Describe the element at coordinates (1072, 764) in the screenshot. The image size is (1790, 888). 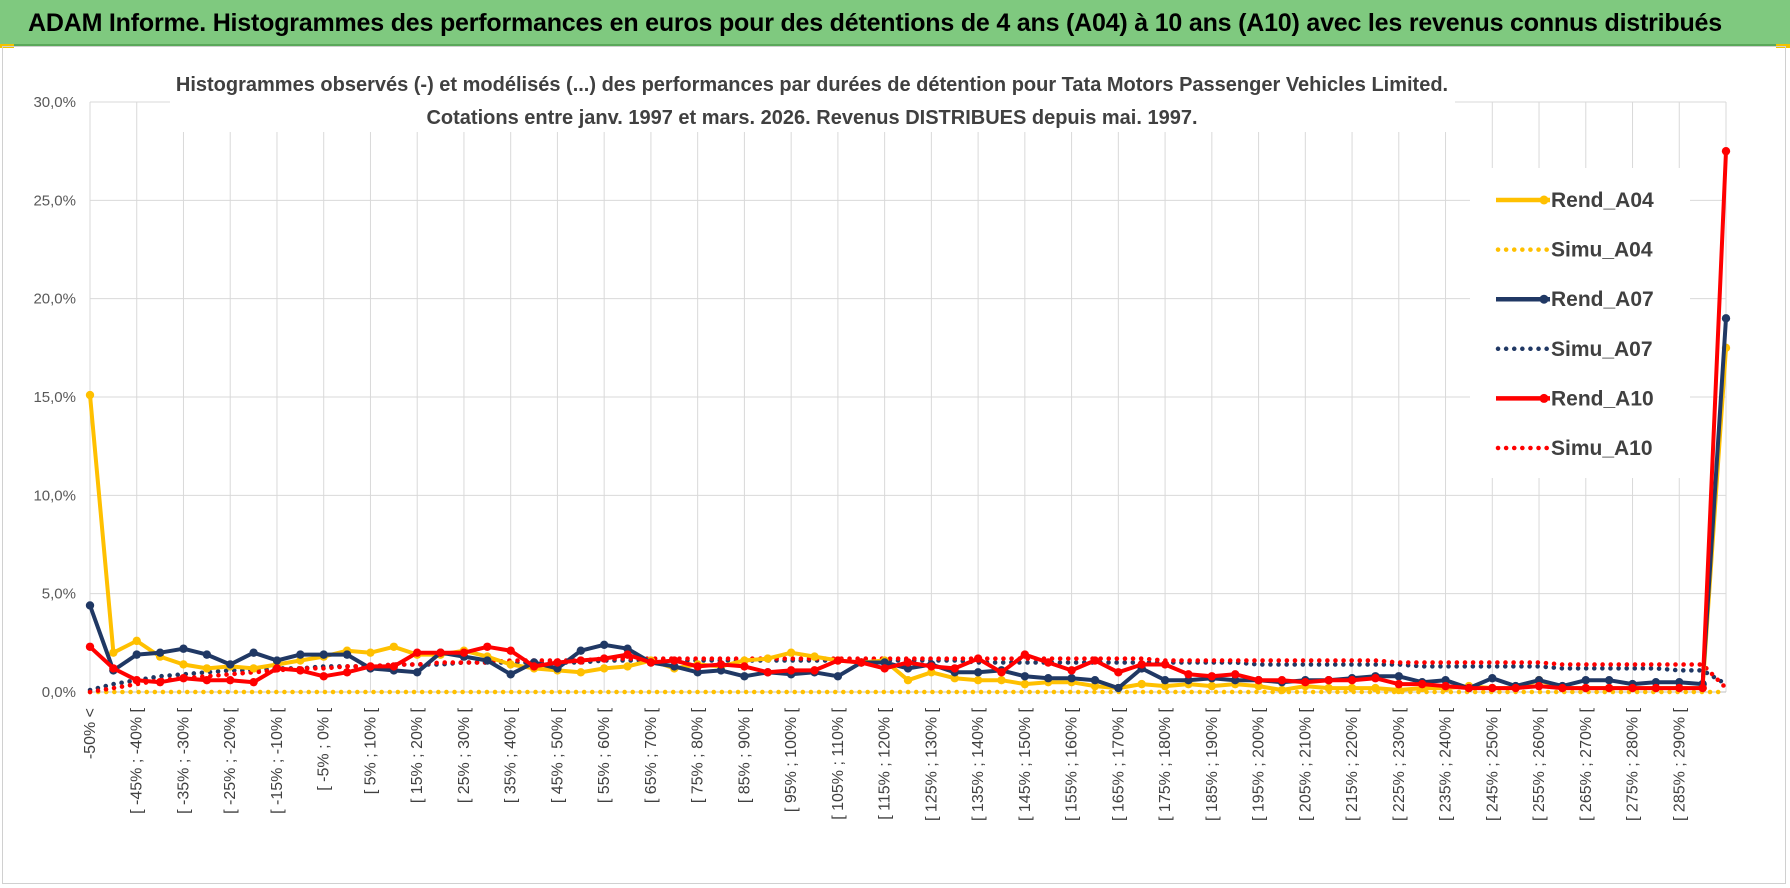
I see `x-tick-label: [ 155% ; 160% [` at that location.